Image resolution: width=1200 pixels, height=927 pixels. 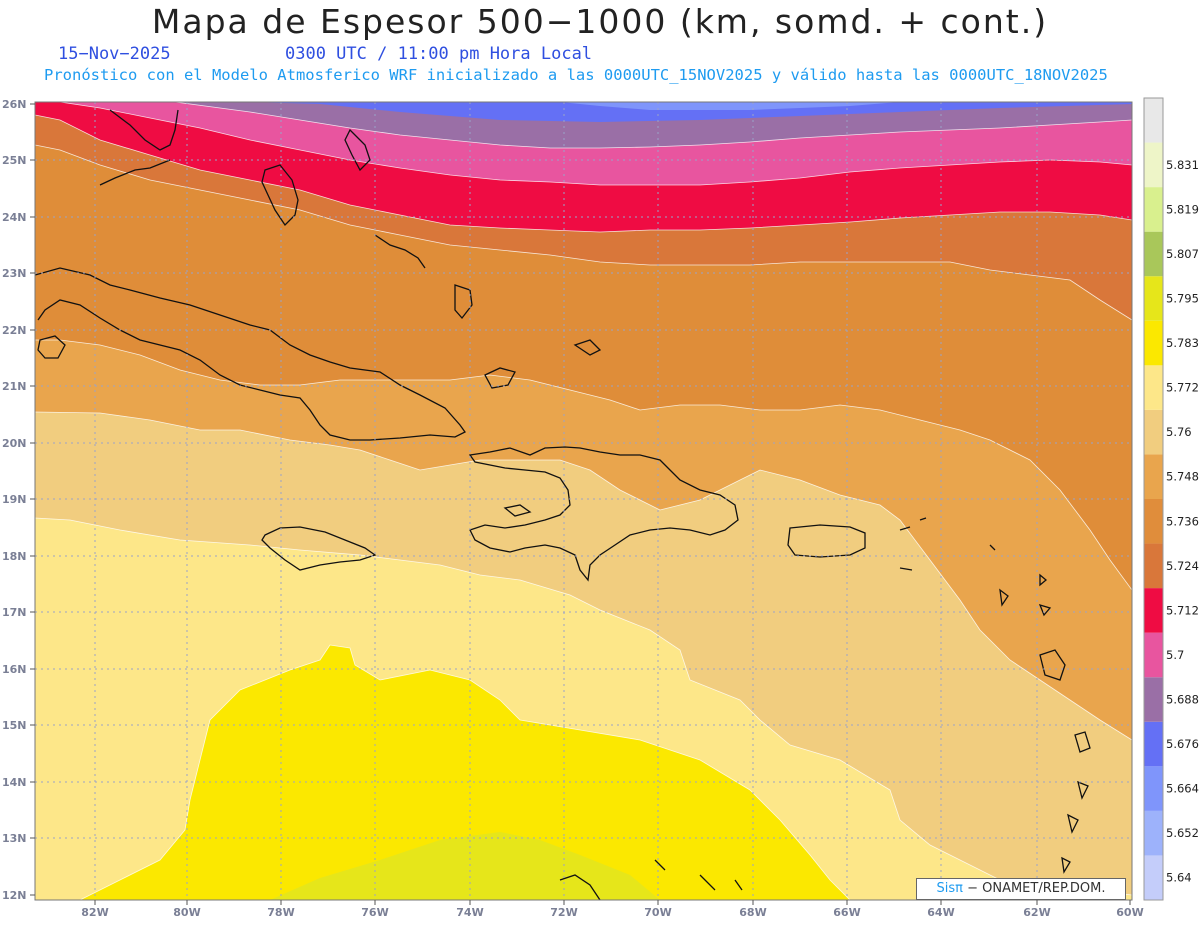 I want to click on credit-brand: Sisπ, so click(x=949, y=888).